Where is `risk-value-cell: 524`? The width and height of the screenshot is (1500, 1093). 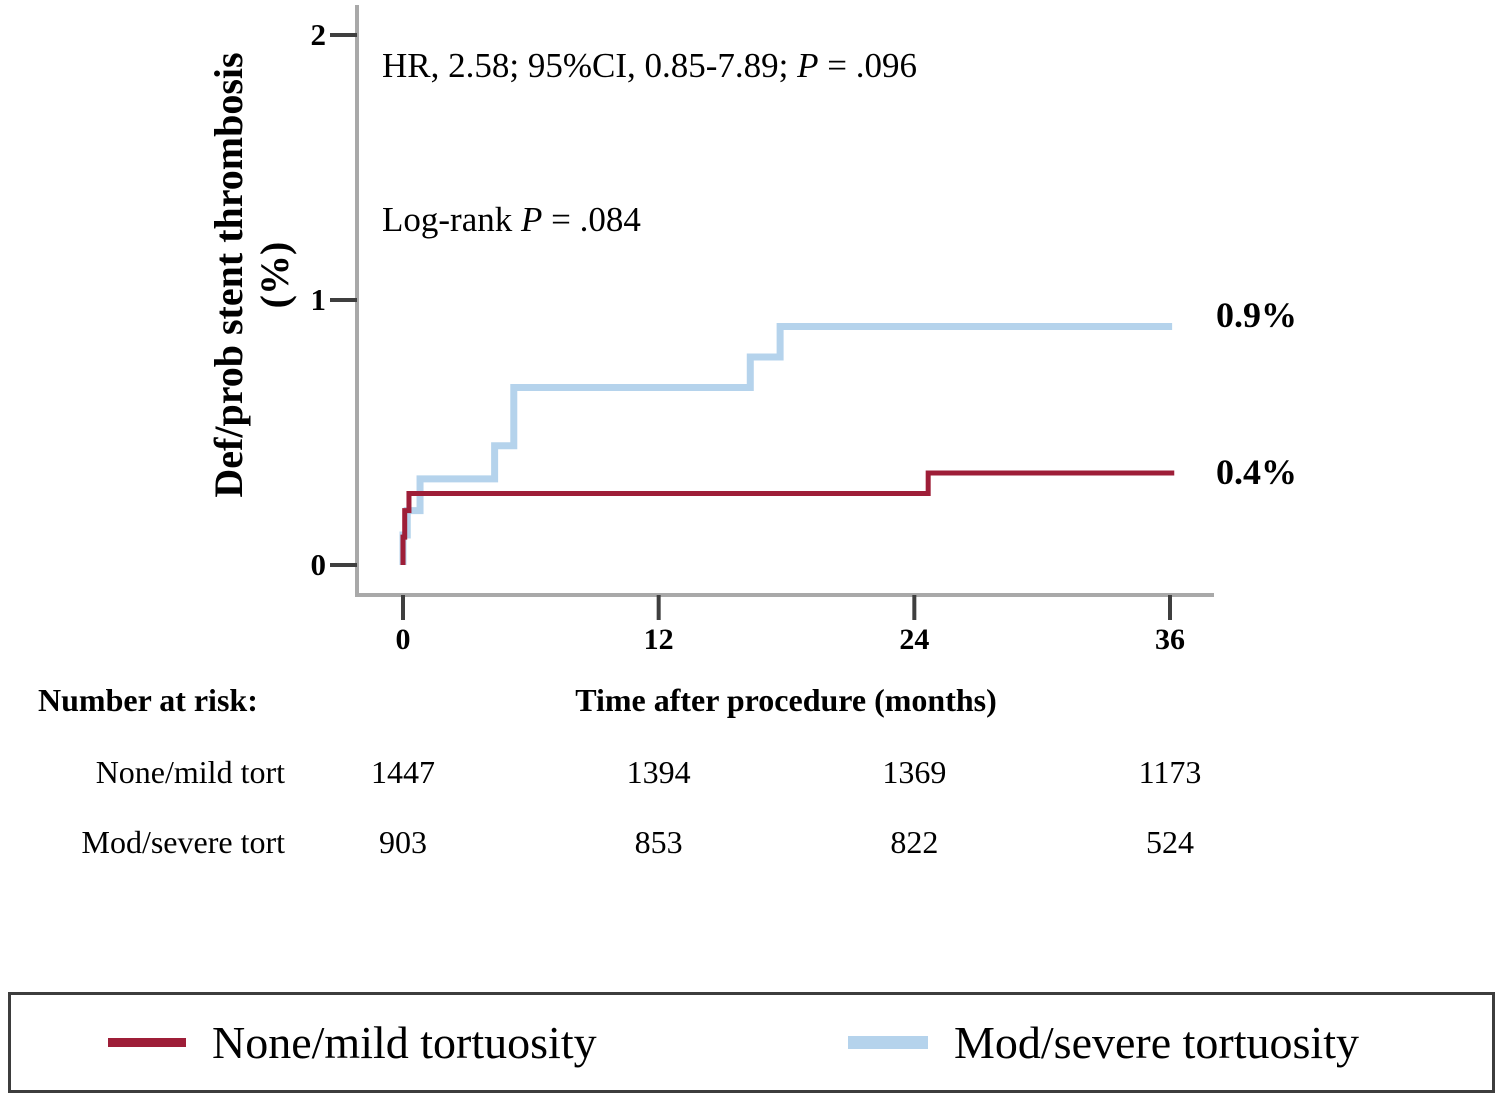 risk-value-cell: 524 is located at coordinates (1170, 842).